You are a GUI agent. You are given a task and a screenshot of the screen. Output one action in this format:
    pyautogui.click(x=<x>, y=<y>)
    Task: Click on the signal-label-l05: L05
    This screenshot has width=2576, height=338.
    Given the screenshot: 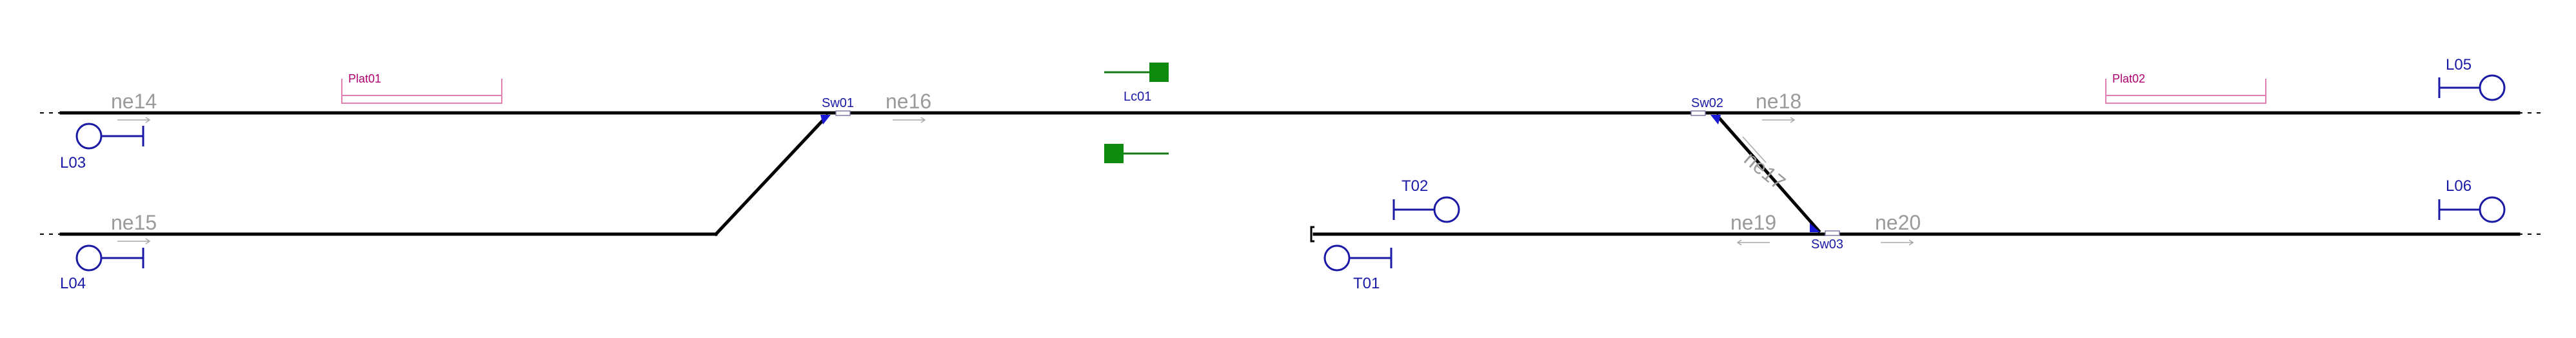 What is the action you would take?
    pyautogui.click(x=2459, y=65)
    